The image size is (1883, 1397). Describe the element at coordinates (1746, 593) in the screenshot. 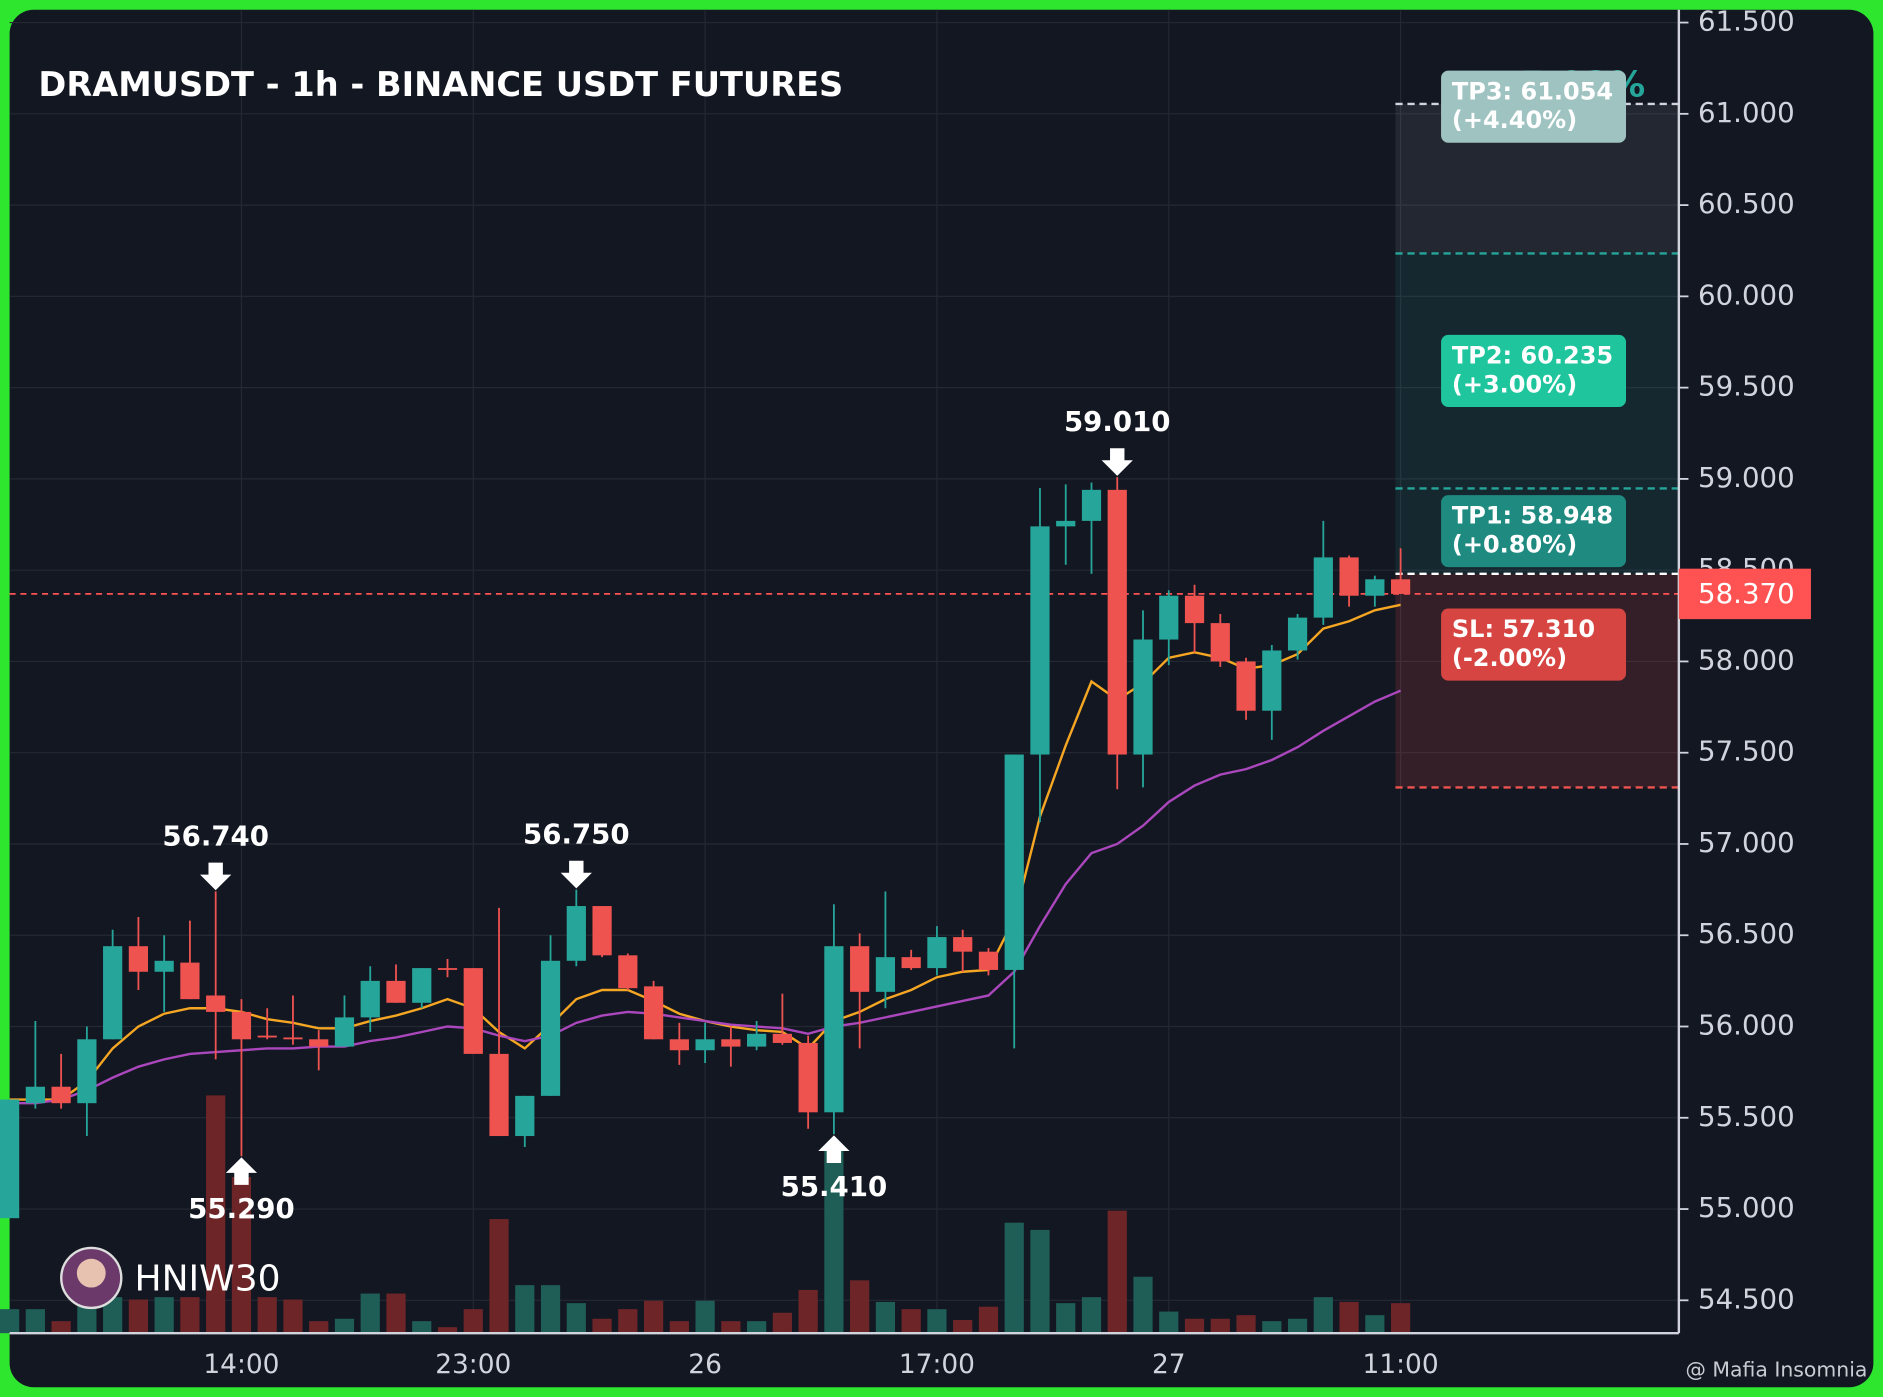

I see `last-price-label: 58.370` at that location.